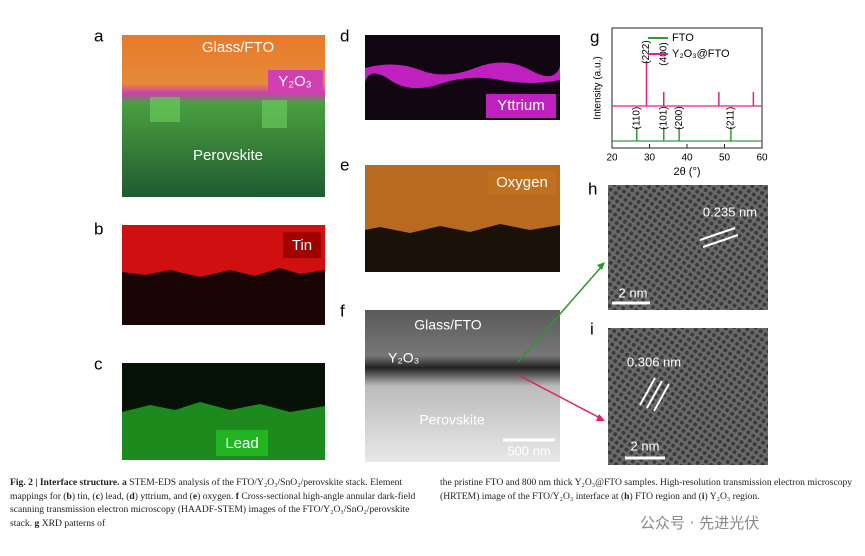  Describe the element at coordinates (688, 396) in the screenshot. I see `panel-i-image` at that location.